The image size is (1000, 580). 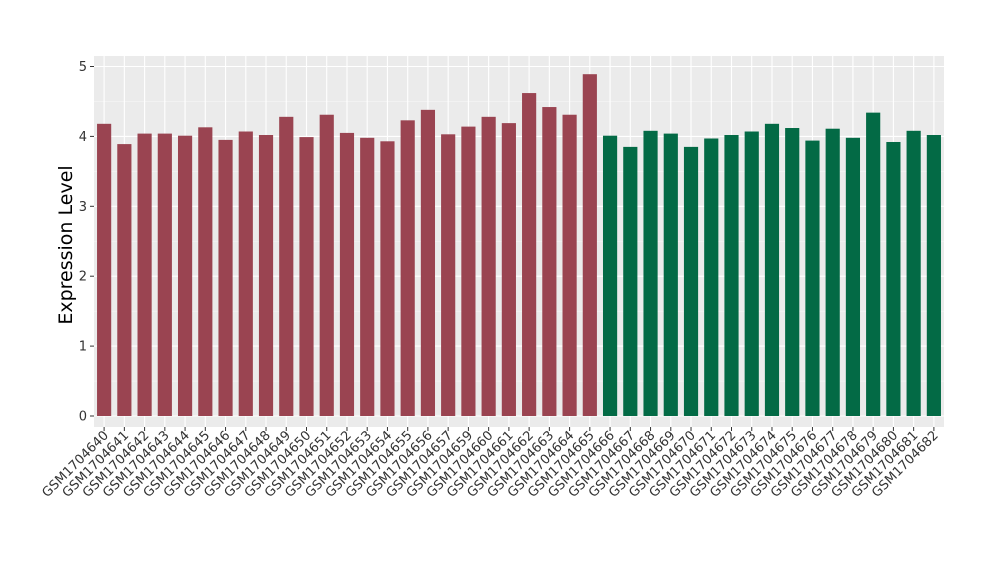 I want to click on bar-GSM1704645, so click(x=205, y=272).